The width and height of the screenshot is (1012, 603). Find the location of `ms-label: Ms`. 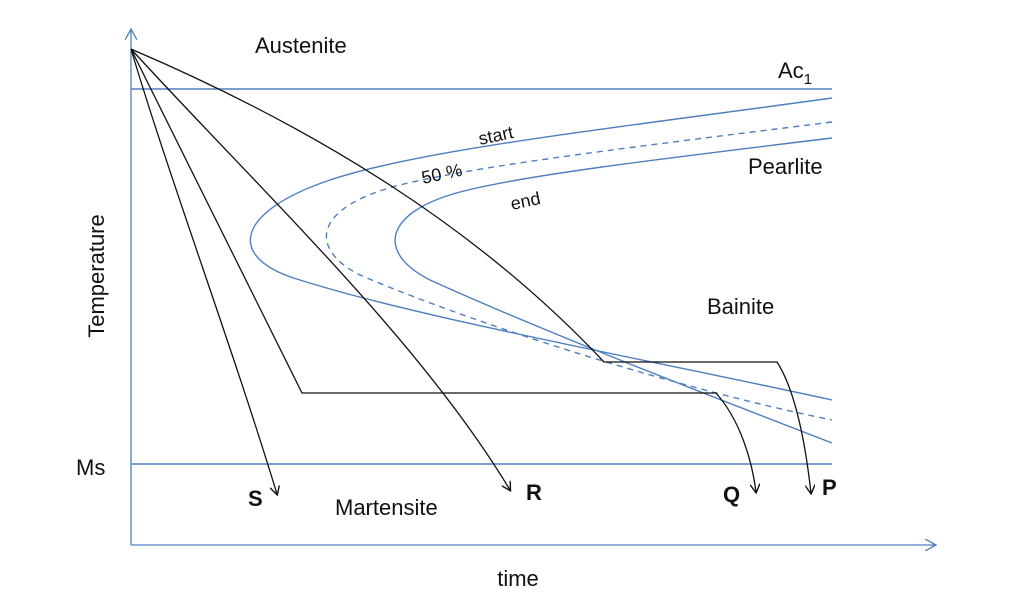

ms-label: Ms is located at coordinates (90, 467).